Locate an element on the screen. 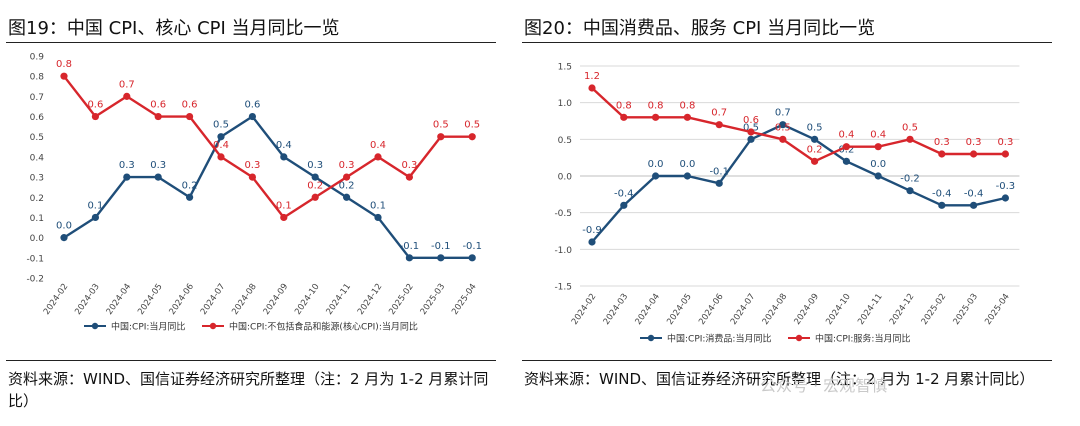 The height and width of the screenshot is (426, 1080). series-line is located at coordinates (798, 183).